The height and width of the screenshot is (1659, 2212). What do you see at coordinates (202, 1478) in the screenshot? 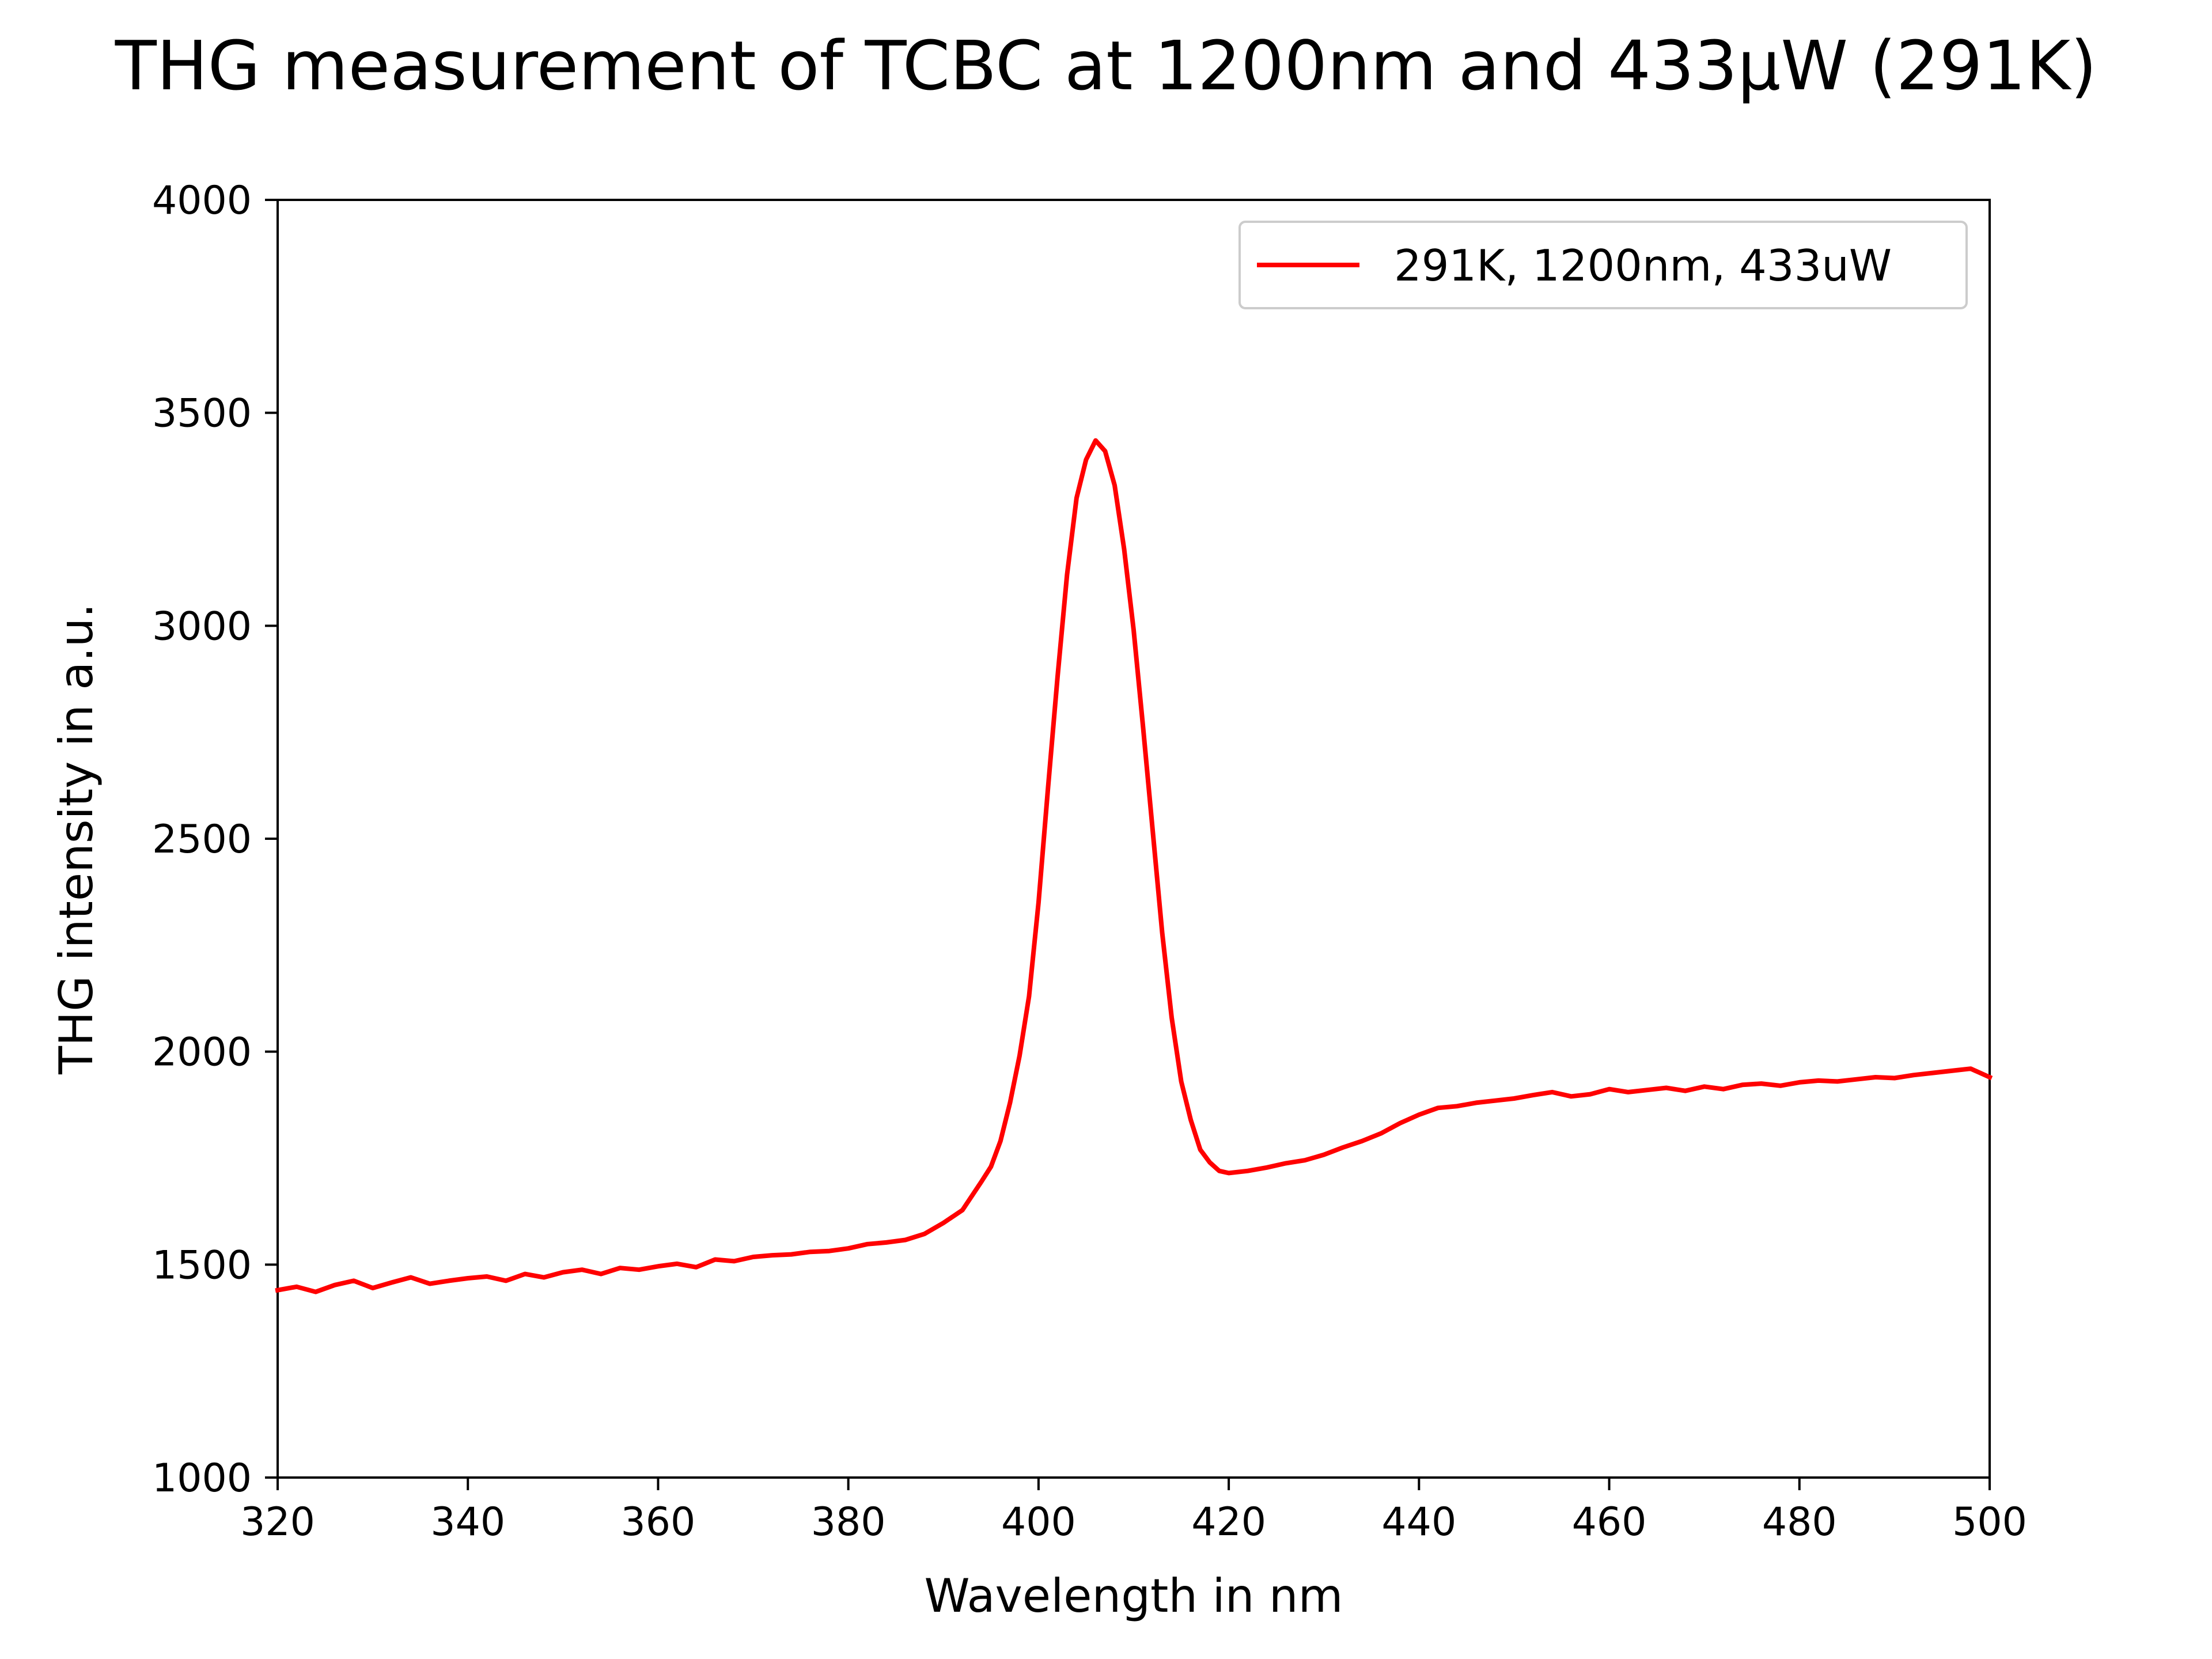
I see `y-tick-label: 1000` at bounding box center [202, 1478].